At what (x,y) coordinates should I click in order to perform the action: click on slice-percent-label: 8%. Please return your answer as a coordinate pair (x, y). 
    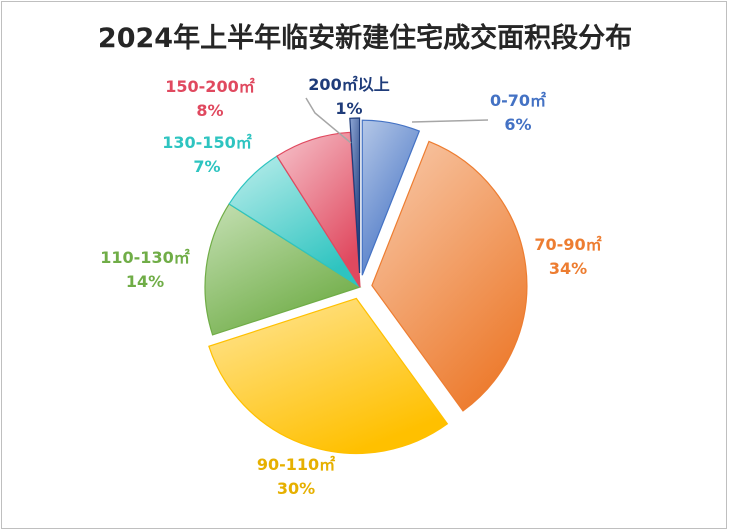
    Looking at the image, I should click on (209, 110).